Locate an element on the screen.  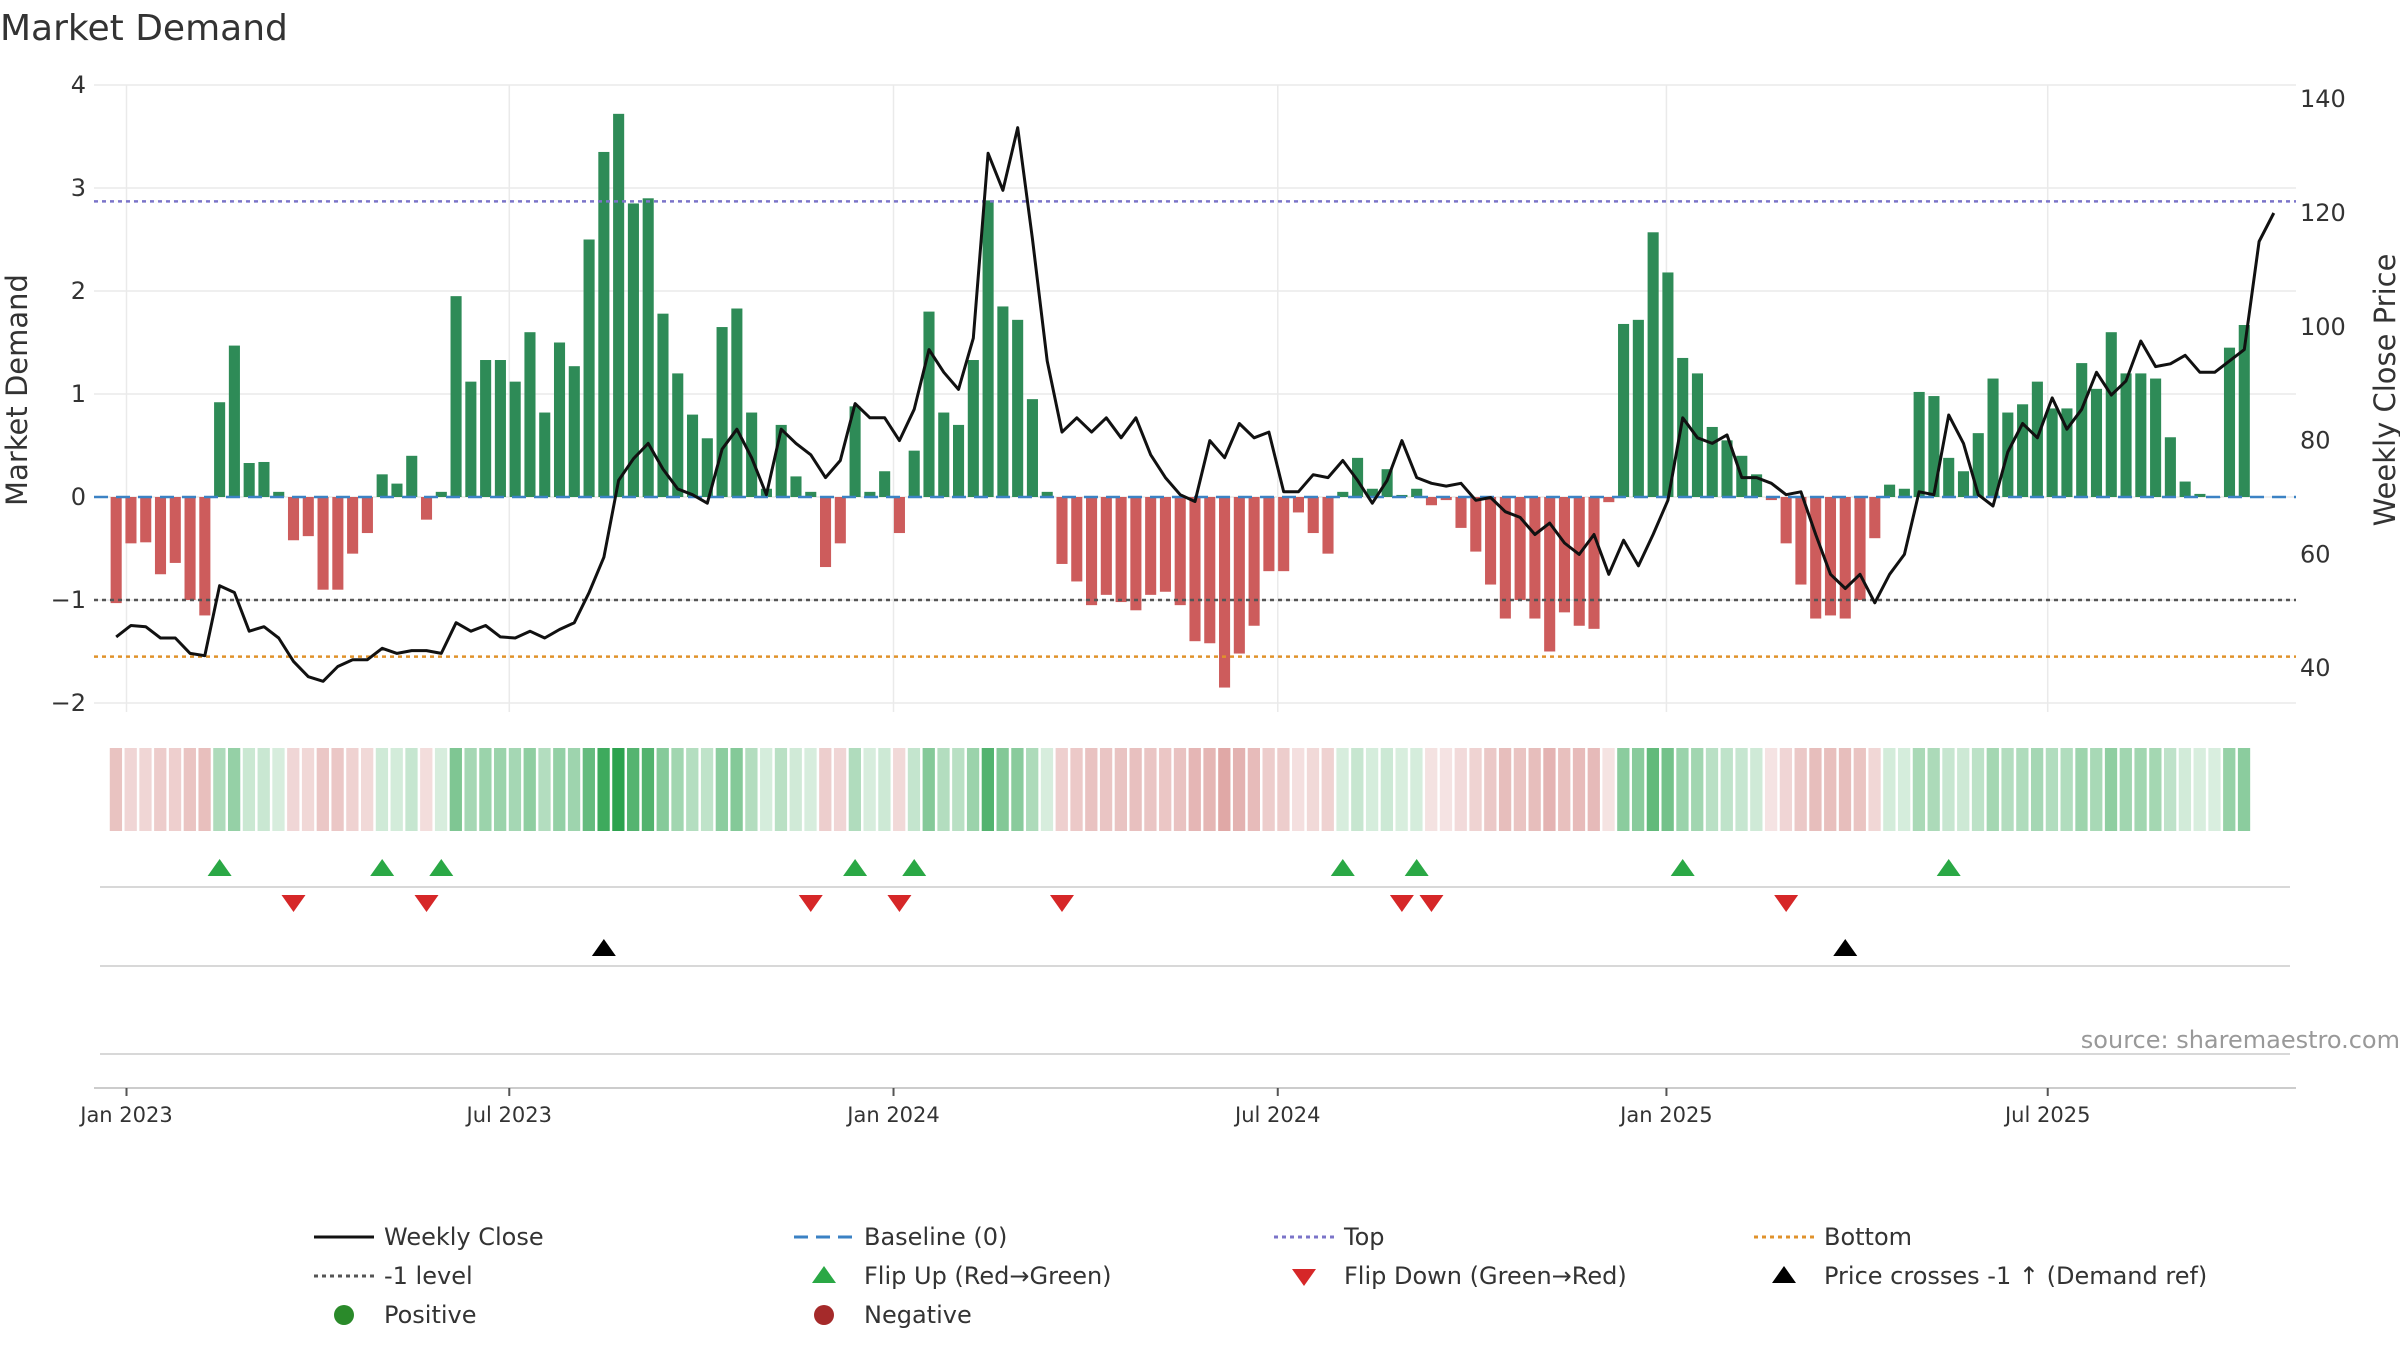
y2-axis-label: Weekly Close Price is located at coordinates (2384, 390).